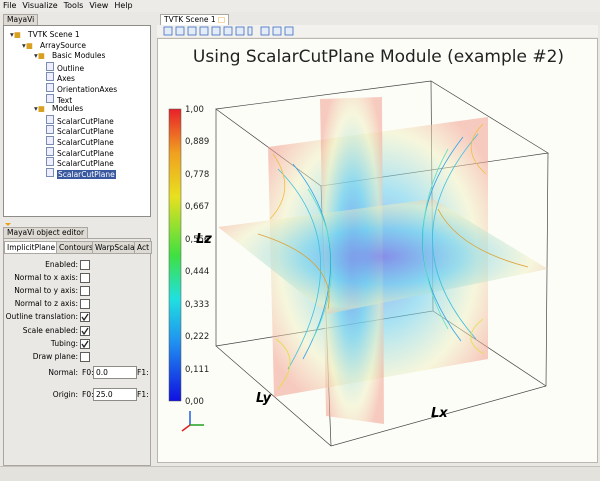 The image size is (600, 481). What do you see at coordinates (377, 31) in the screenshot?
I see `scene-toolbar` at bounding box center [377, 31].